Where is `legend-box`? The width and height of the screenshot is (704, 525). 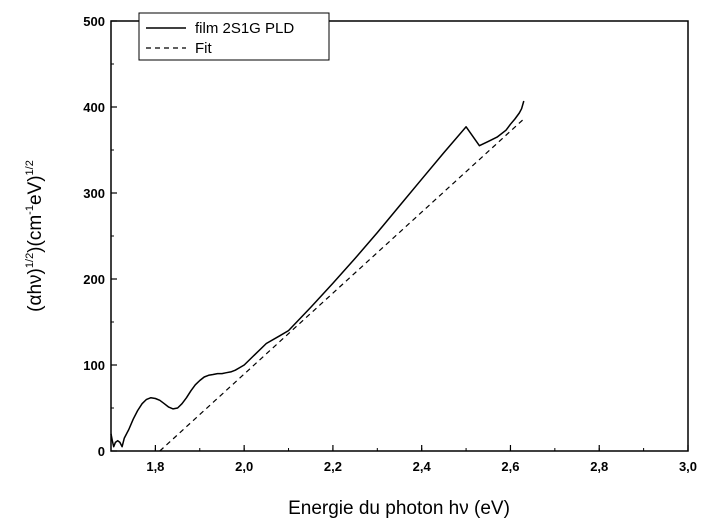
legend-box is located at coordinates (234, 36).